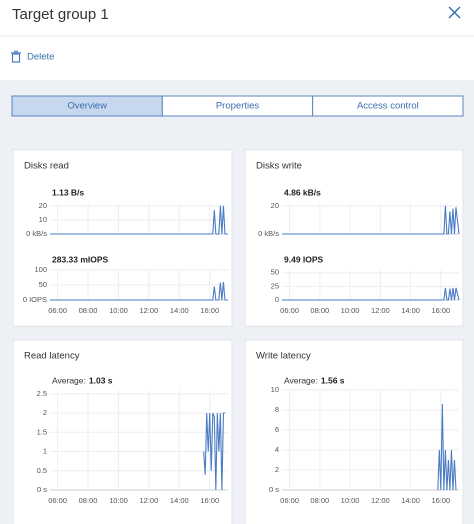  What do you see at coordinates (52, 356) in the screenshot?
I see `panel-title: Read latency` at bounding box center [52, 356].